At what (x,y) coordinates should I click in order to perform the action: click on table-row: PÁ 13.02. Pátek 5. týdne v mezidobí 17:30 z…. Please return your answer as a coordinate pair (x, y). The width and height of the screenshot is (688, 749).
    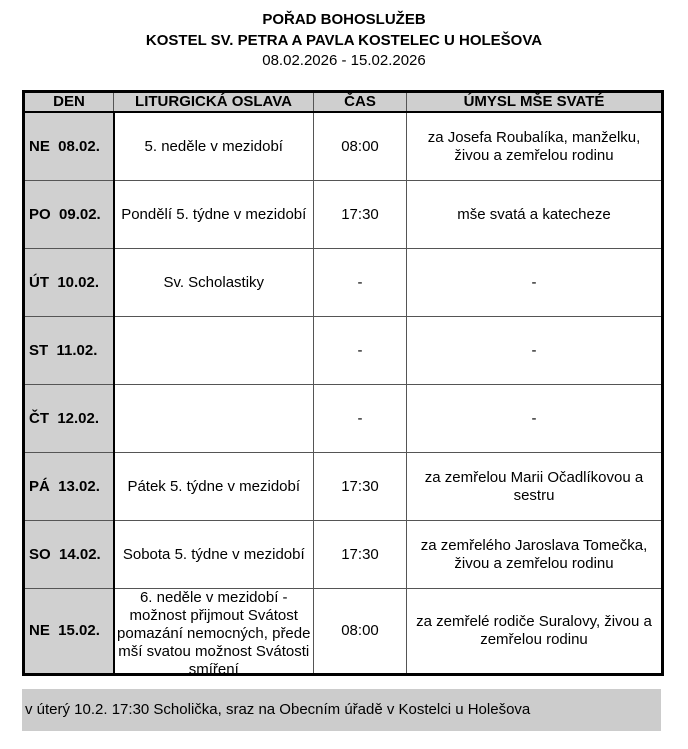
    Looking at the image, I should click on (343, 486).